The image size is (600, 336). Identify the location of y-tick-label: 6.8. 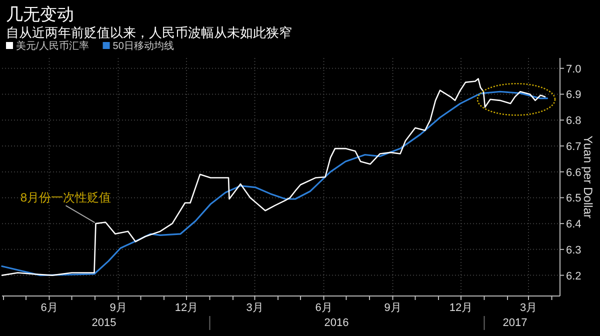
(574, 121).